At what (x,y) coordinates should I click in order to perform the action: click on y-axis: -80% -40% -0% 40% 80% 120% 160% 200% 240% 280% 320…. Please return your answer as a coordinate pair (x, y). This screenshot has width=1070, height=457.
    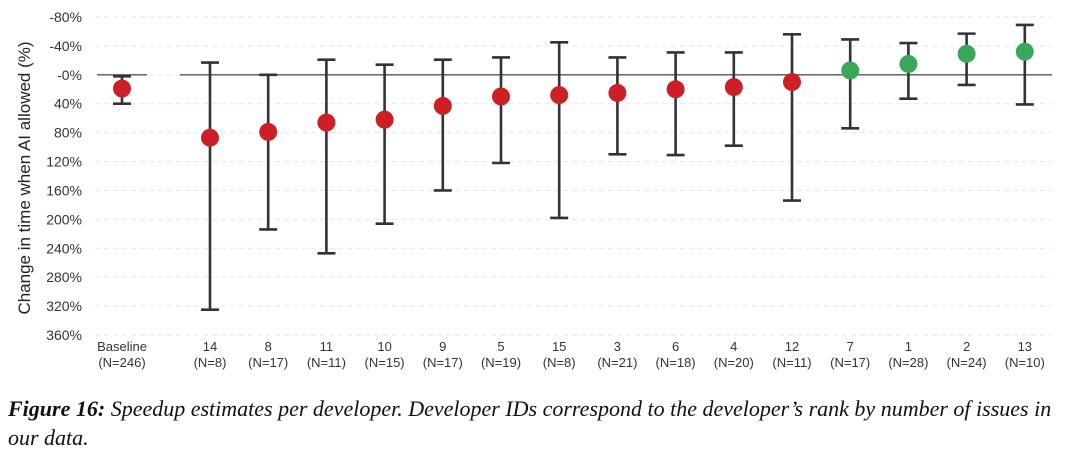
    Looking at the image, I should click on (64, 176).